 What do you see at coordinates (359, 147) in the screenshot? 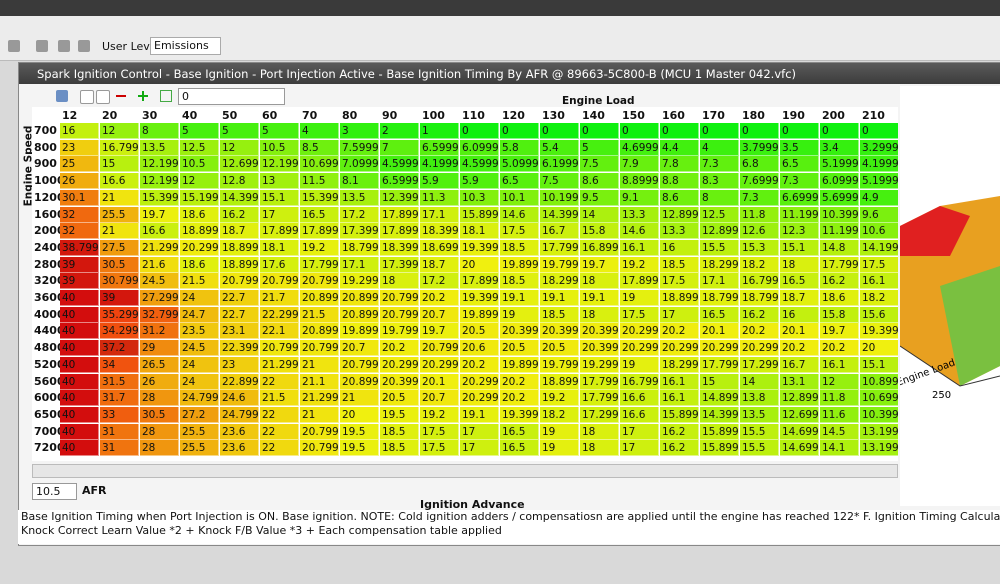
I see `table-cell: 7.59999` at bounding box center [359, 147].